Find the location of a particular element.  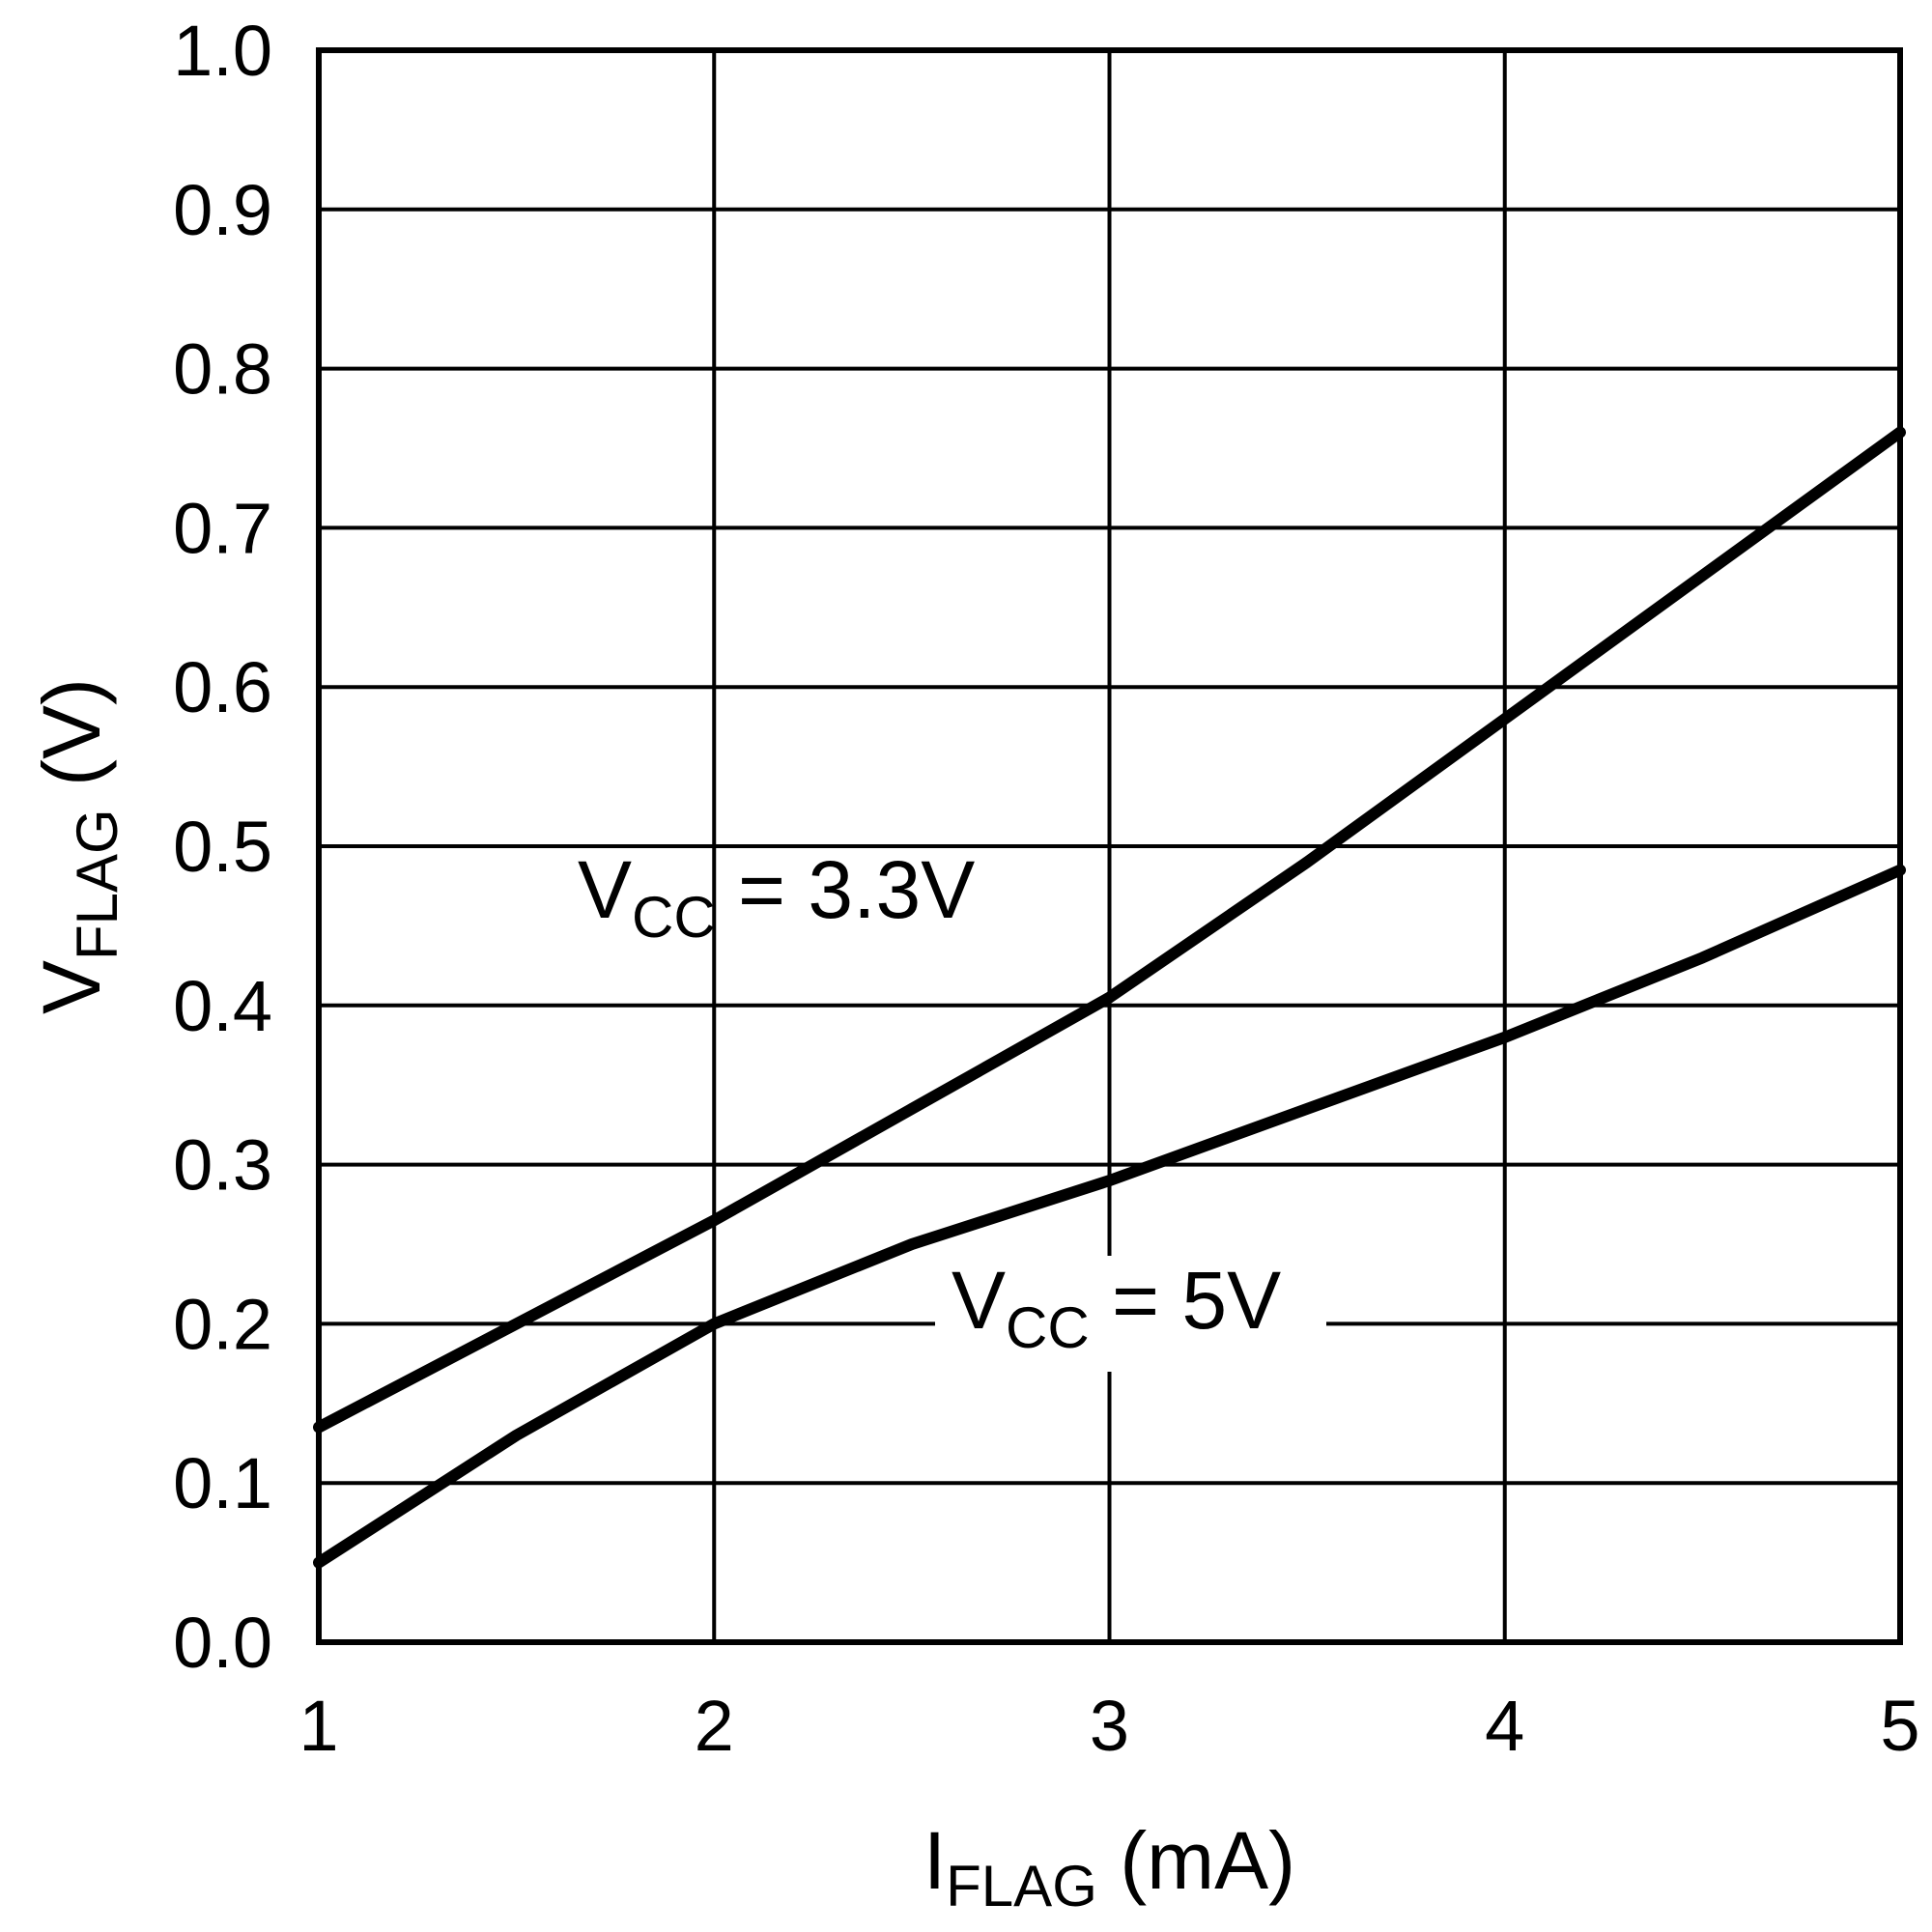

x-axis-title-main: I is located at coordinates (934, 1860).